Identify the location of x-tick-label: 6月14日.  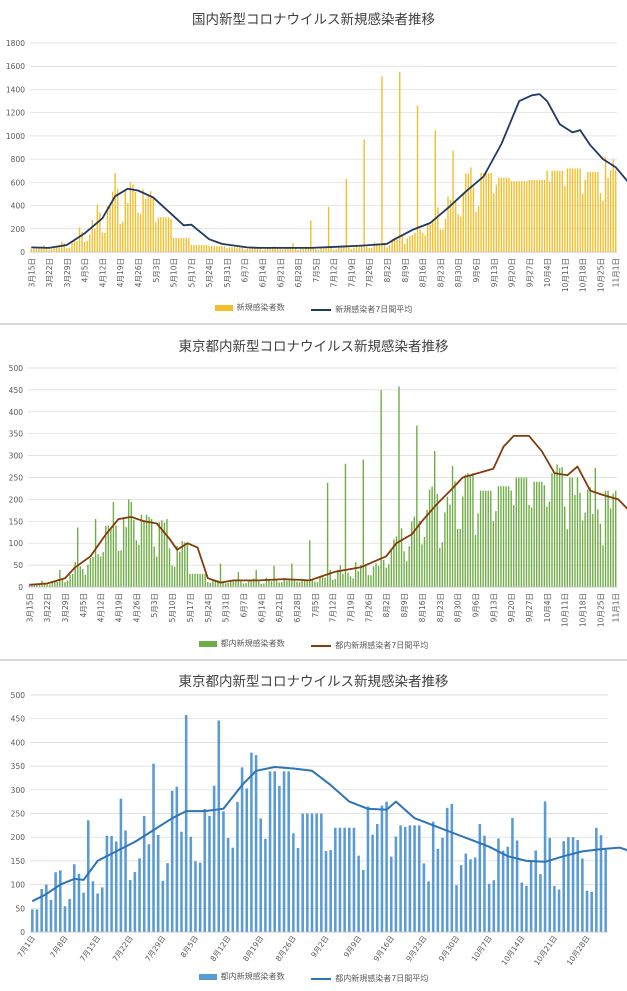
(261, 607).